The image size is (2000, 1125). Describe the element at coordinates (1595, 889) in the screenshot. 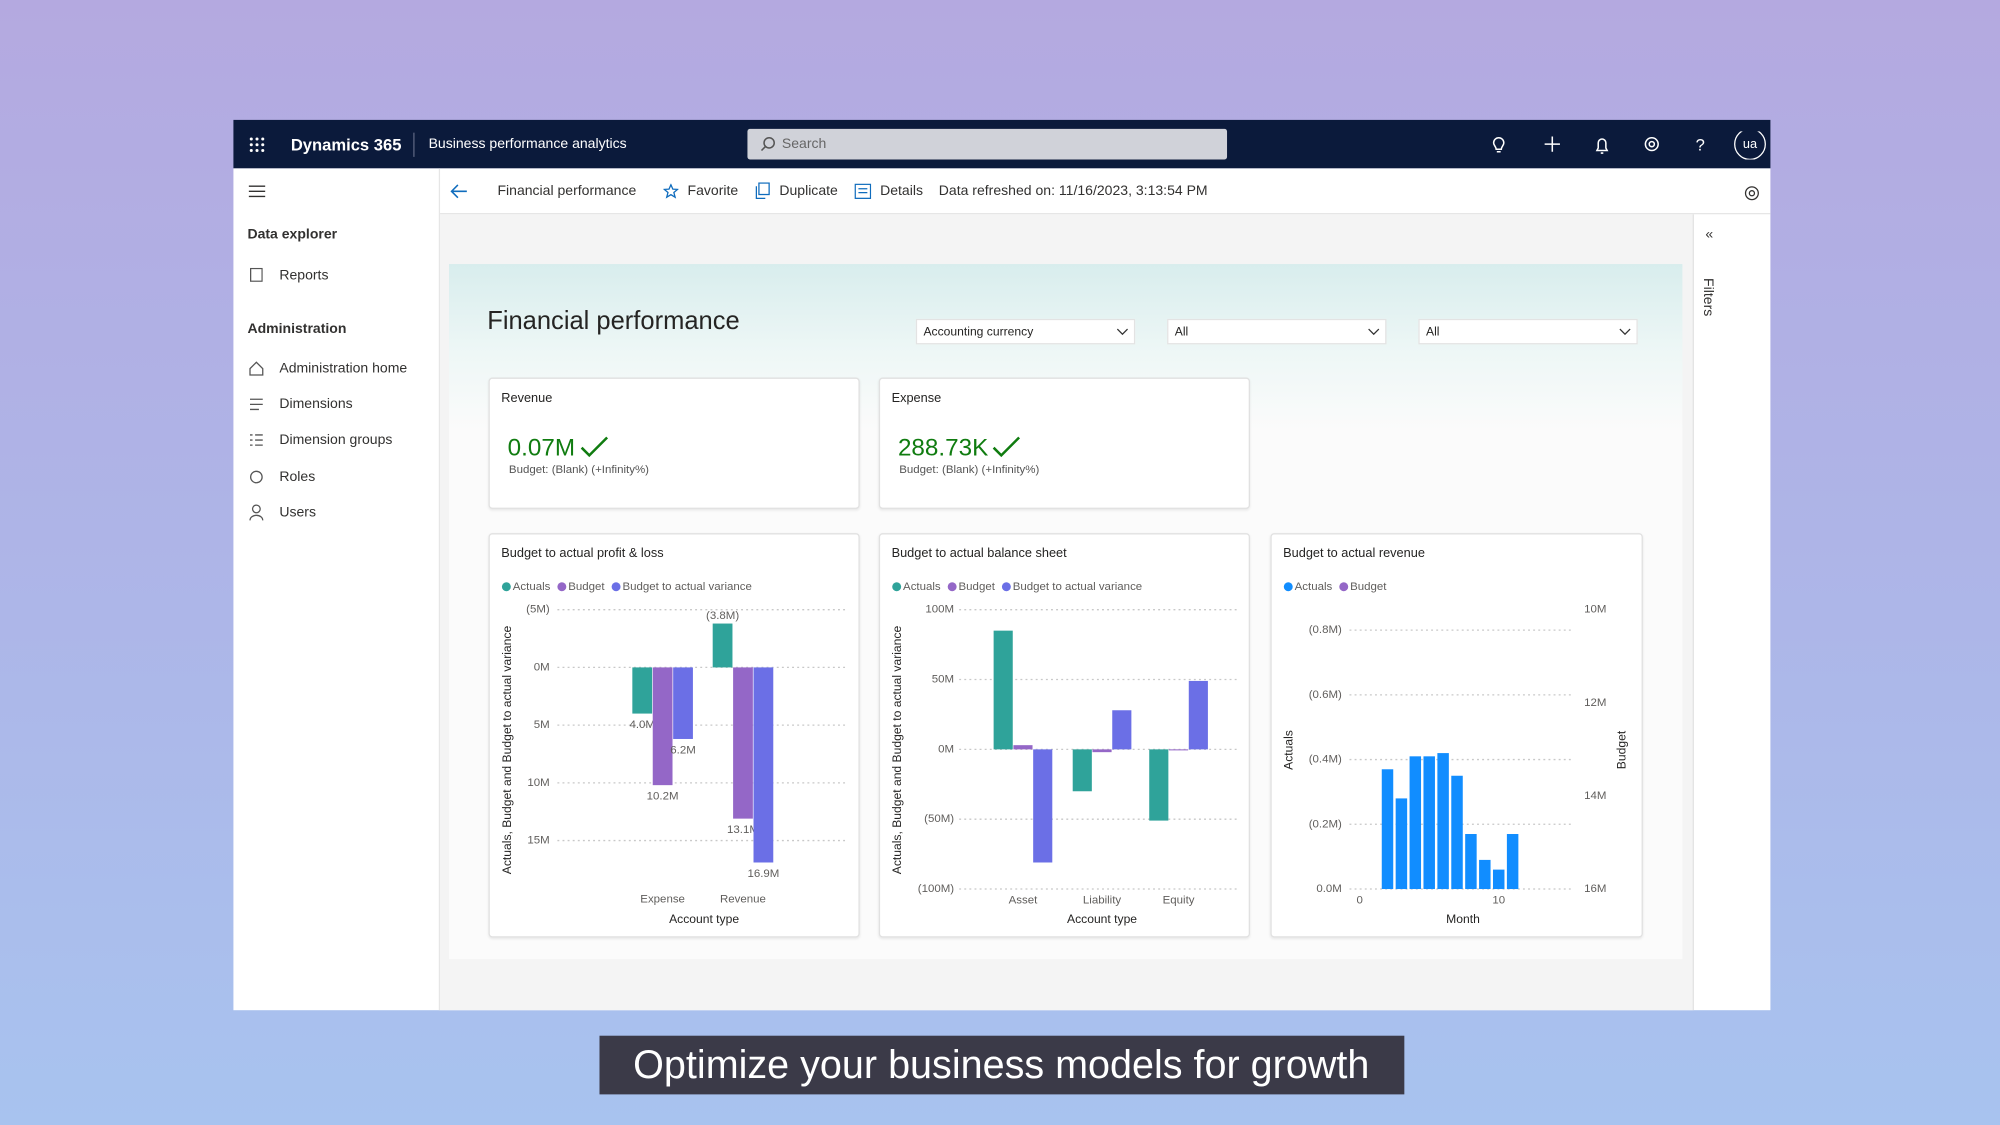

I see `y2-tick-label: 16M` at that location.